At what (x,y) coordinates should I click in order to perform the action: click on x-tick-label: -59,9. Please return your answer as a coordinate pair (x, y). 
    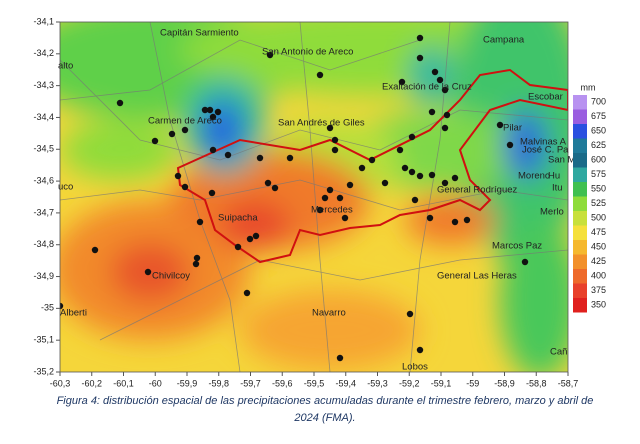
    Looking at the image, I should click on (187, 383).